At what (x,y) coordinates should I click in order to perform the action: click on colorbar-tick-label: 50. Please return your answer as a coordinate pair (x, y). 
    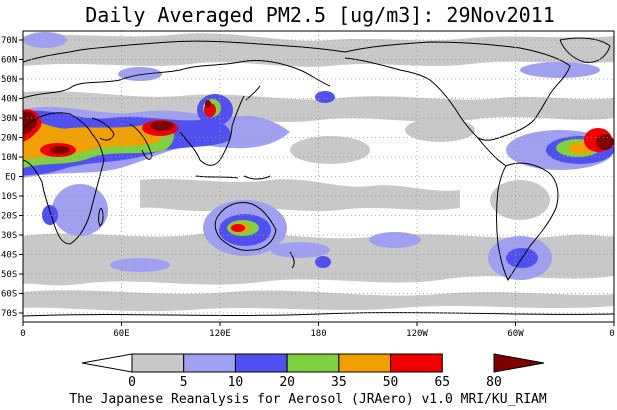
    Looking at the image, I should click on (391, 382).